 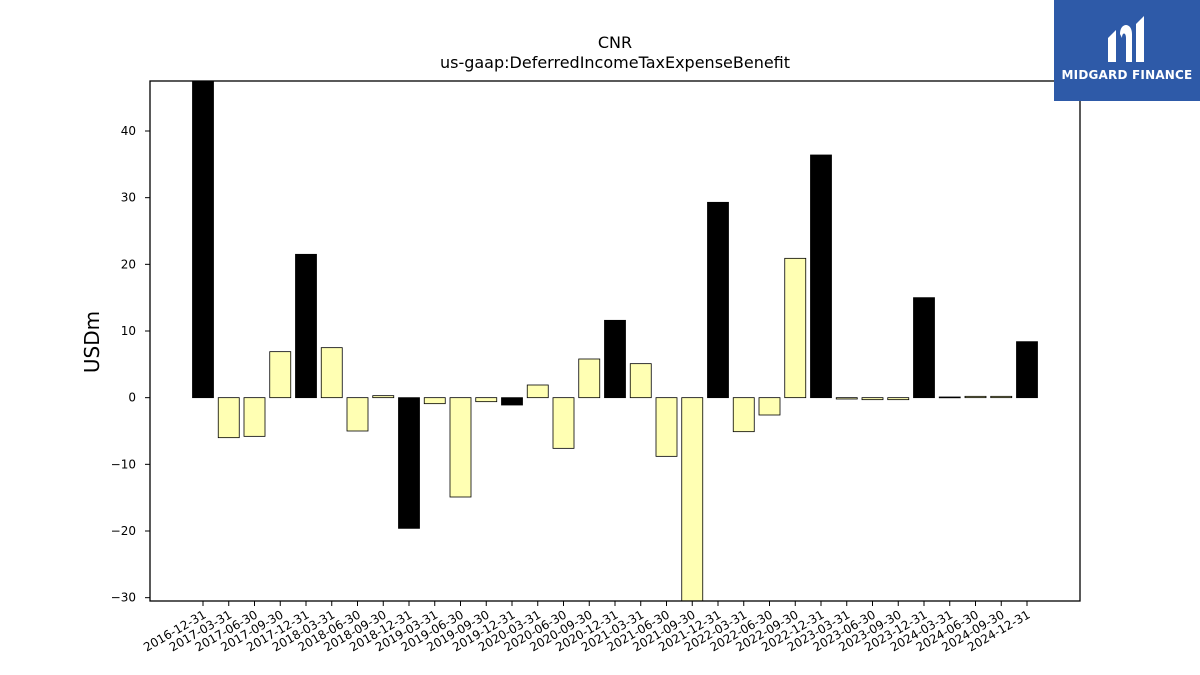 I want to click on y-axis-label: USDm, so click(x=92, y=342).